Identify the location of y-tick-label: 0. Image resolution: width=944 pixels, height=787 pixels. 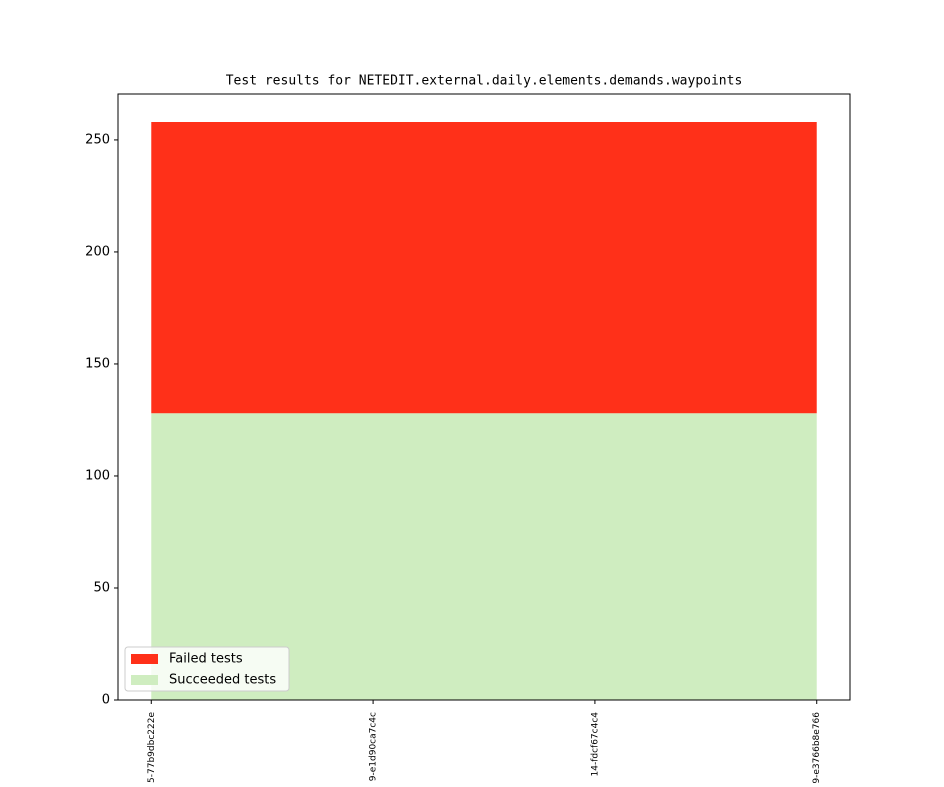
(106, 700).